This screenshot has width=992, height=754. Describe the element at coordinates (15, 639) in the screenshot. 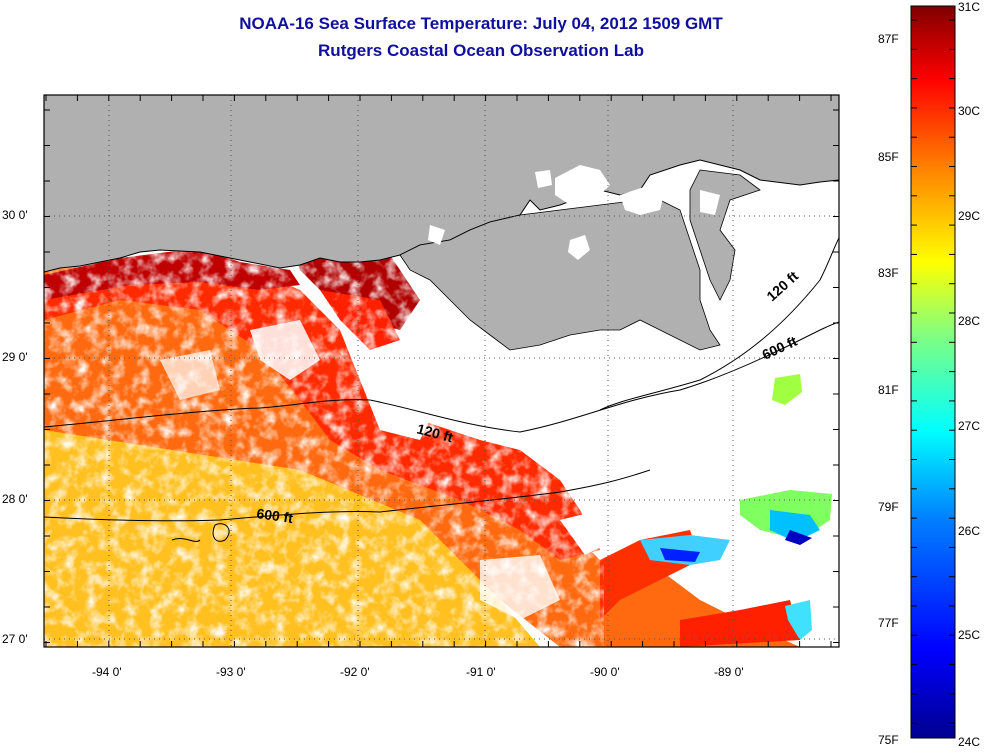

I see `lat-tick-label: 27 0'` at that location.